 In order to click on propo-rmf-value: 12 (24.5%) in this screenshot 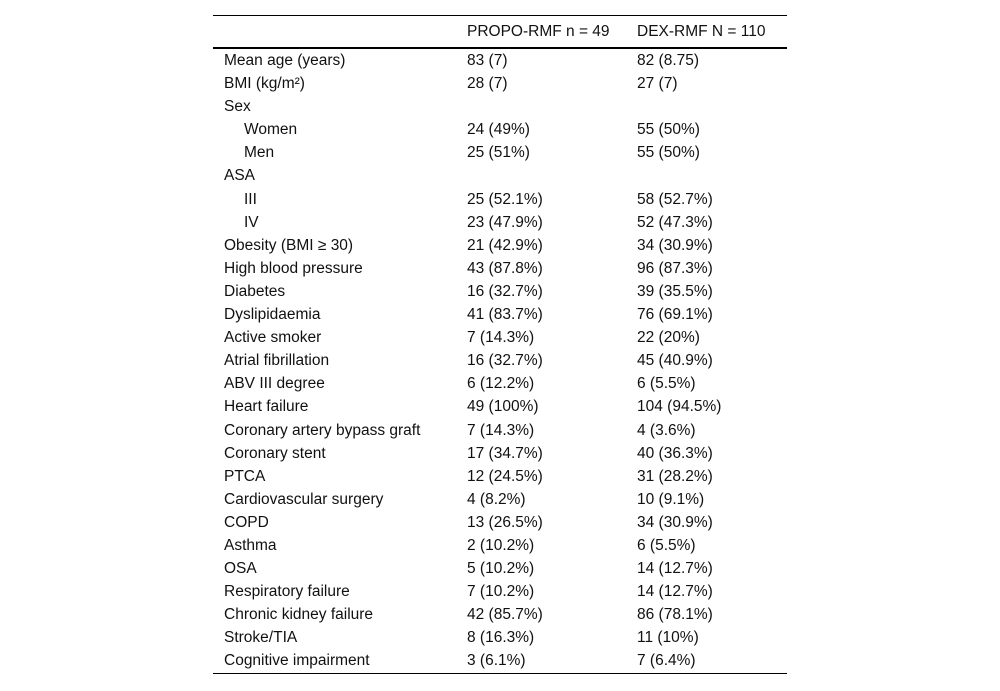, I will do `click(505, 476)`.